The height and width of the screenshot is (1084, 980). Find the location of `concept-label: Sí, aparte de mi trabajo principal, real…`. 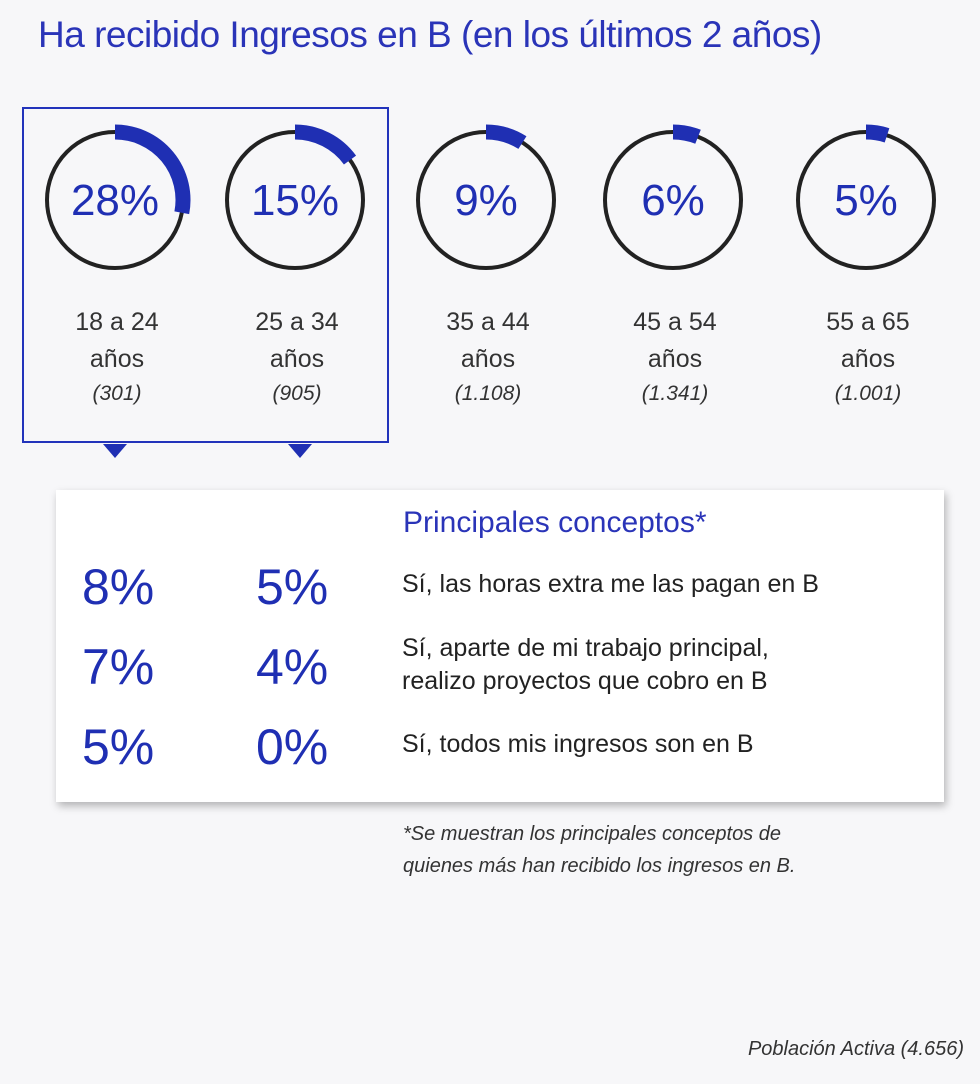

concept-label: Sí, aparte de mi trabajo principal, real… is located at coordinates (585, 665).